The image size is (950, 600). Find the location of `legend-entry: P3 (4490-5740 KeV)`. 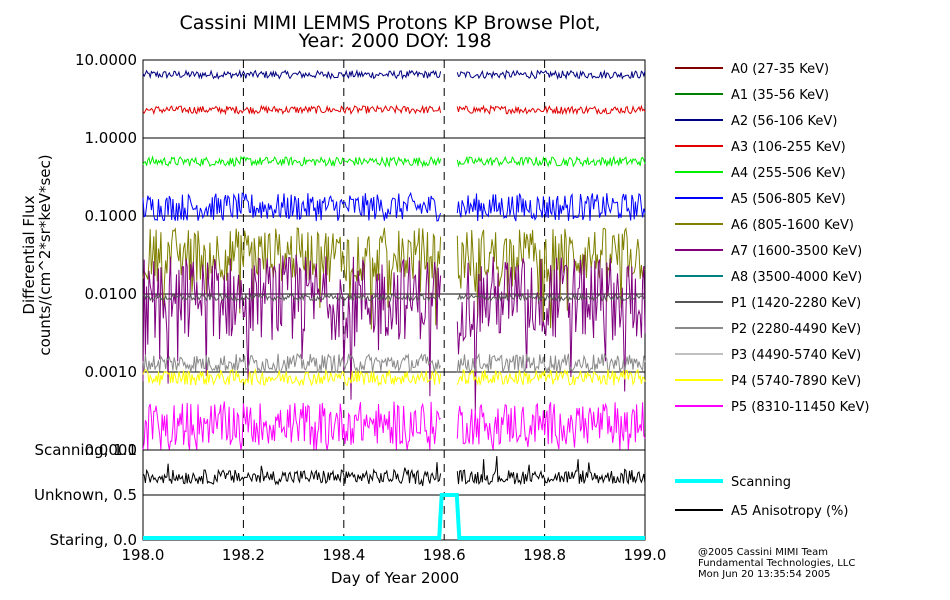

legend-entry: P3 (4490-5740 KeV) is located at coordinates (796, 355).